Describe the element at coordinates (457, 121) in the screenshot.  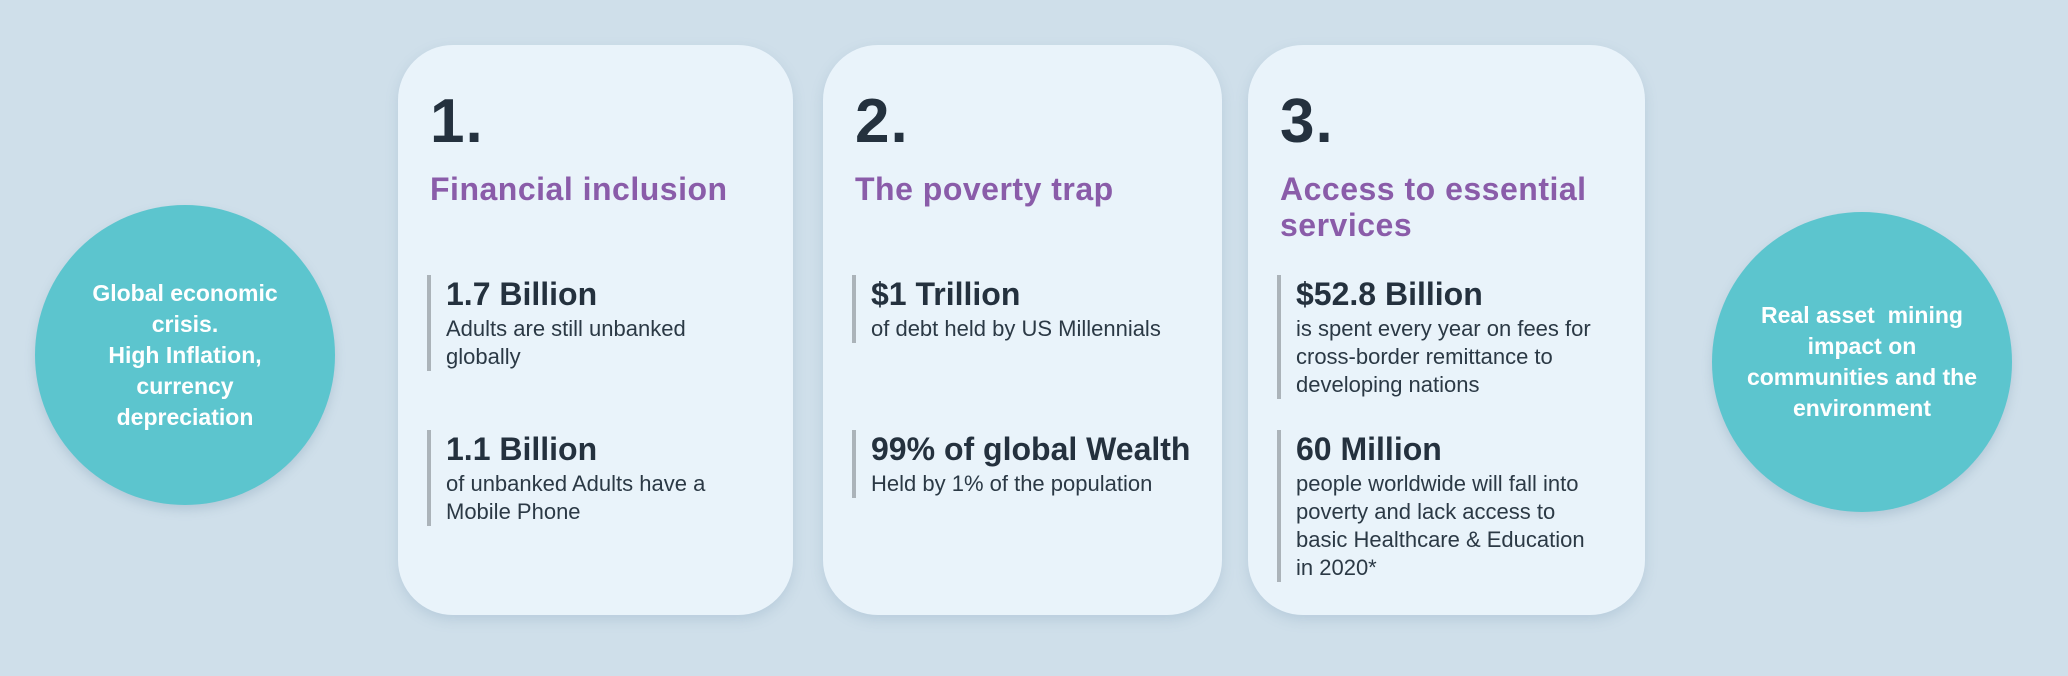
I see `card-number: 1.` at that location.